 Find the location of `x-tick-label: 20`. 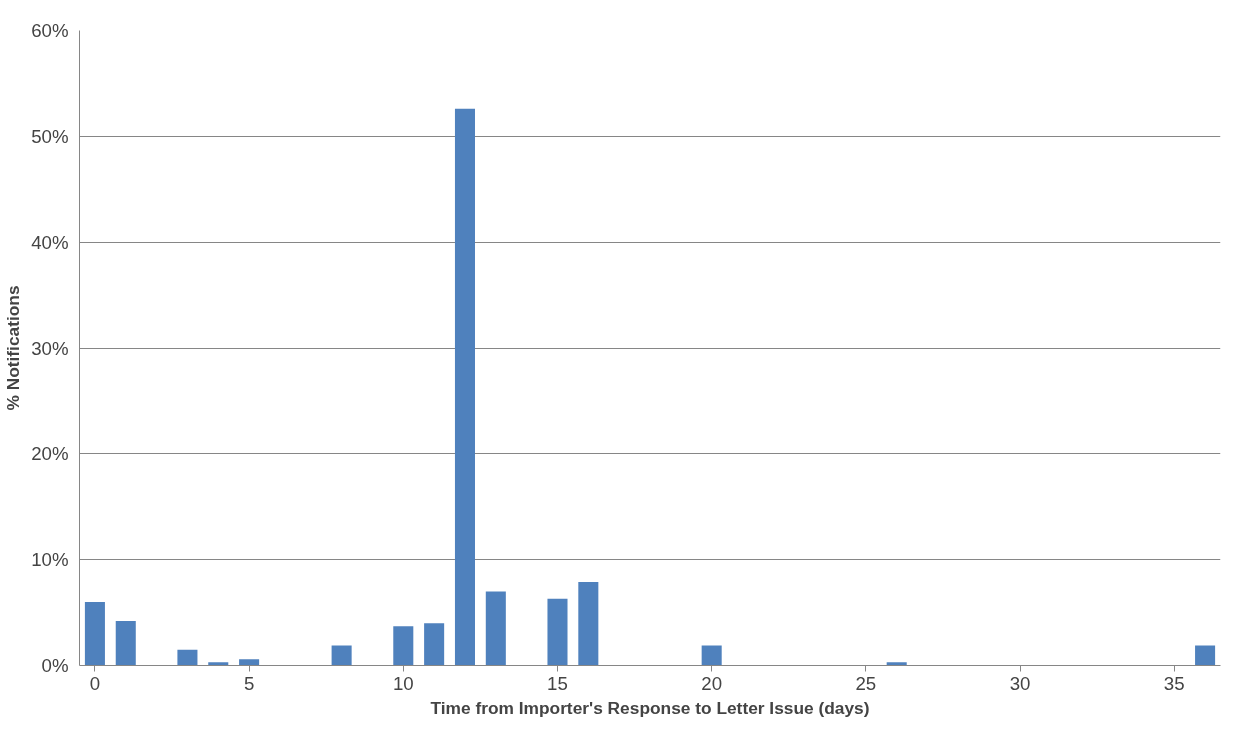

x-tick-label: 20 is located at coordinates (712, 683).